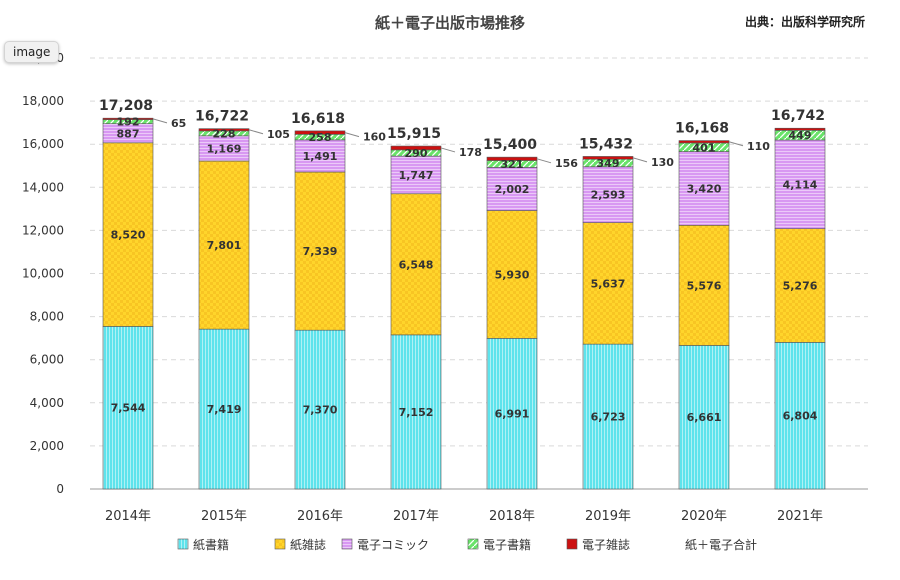  What do you see at coordinates (320, 137) in the screenshot?
I see `data-label-e-book: 258` at bounding box center [320, 137].